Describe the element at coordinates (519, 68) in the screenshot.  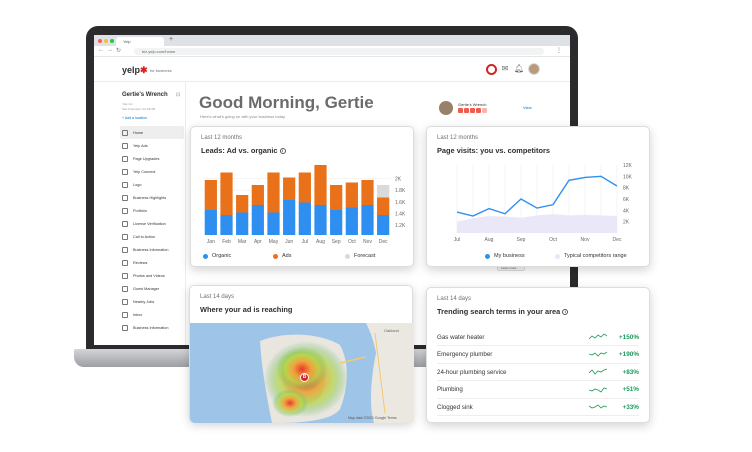
I see `bell-icon: 🔔︎` at that location.